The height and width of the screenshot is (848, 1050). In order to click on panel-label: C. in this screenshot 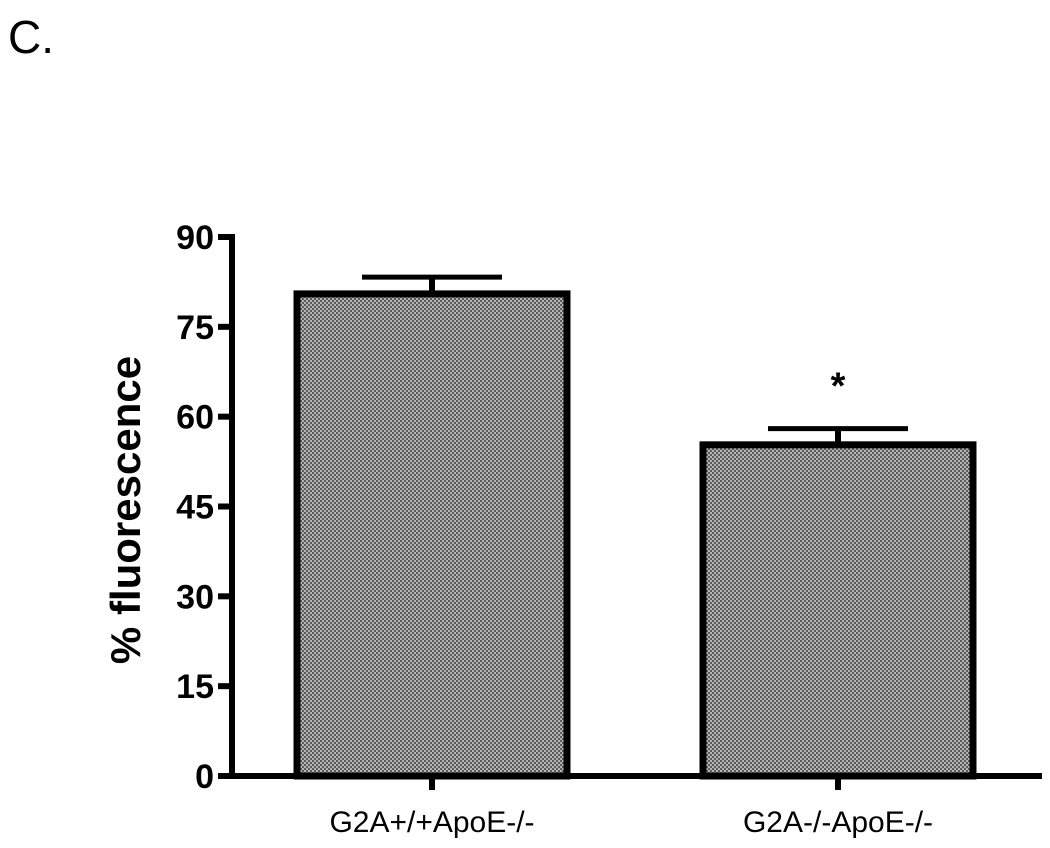, I will do `click(31, 37)`.